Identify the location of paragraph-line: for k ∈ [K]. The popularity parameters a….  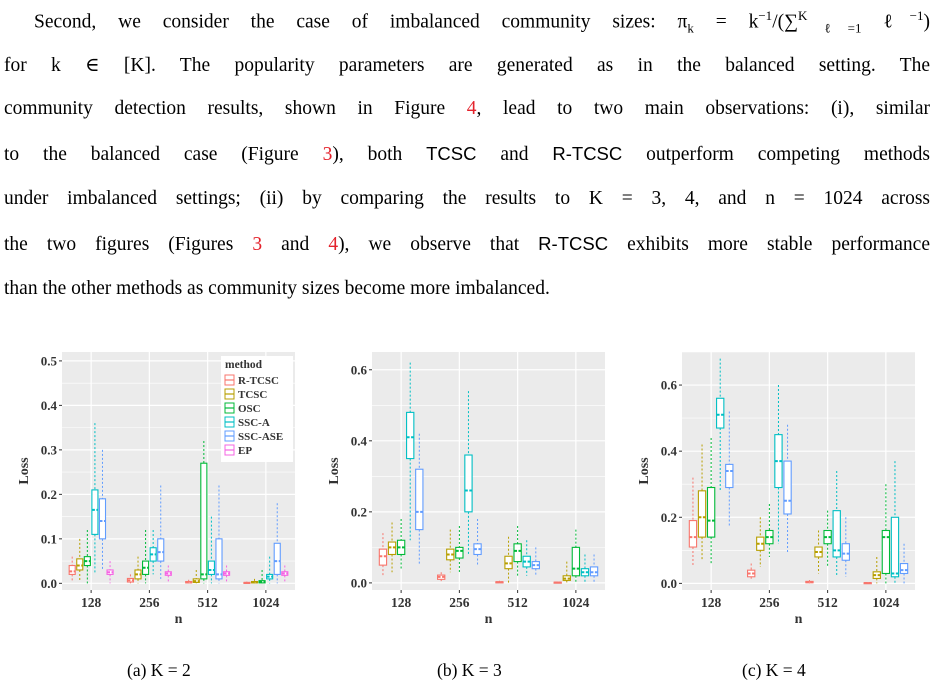
(467, 65).